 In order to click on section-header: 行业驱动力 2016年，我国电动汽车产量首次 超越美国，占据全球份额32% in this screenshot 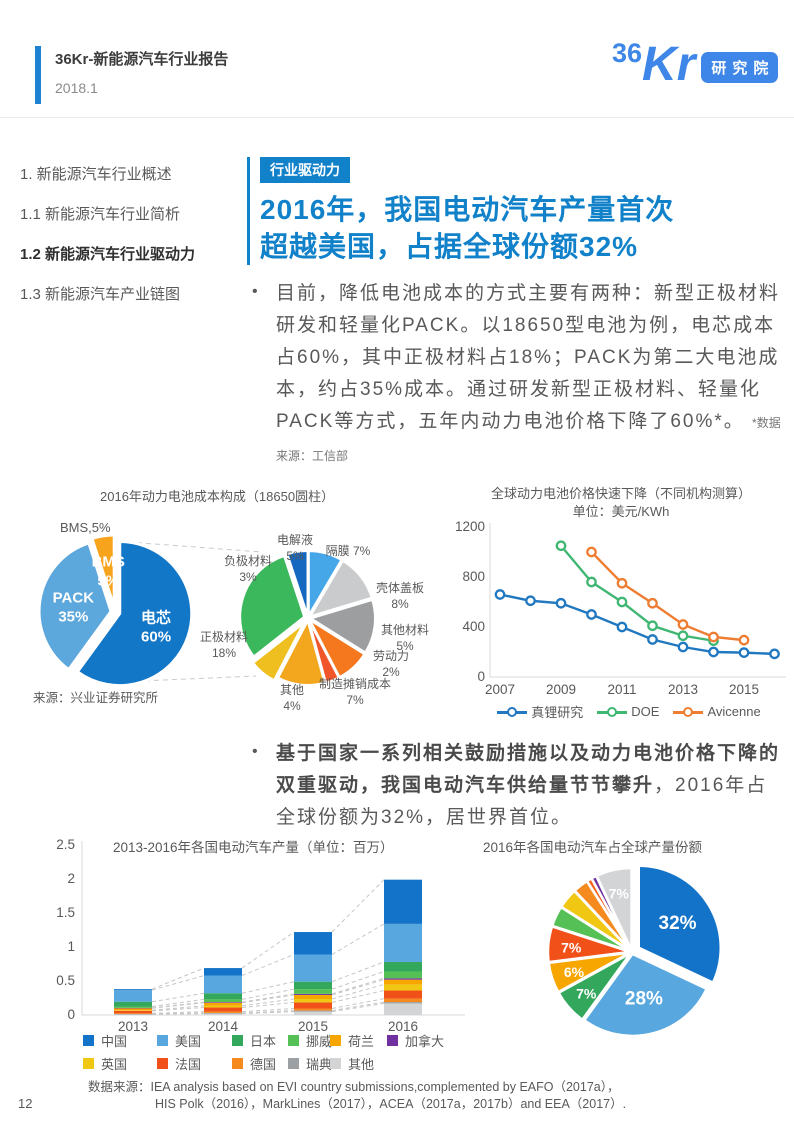, I will do `click(518, 211)`.